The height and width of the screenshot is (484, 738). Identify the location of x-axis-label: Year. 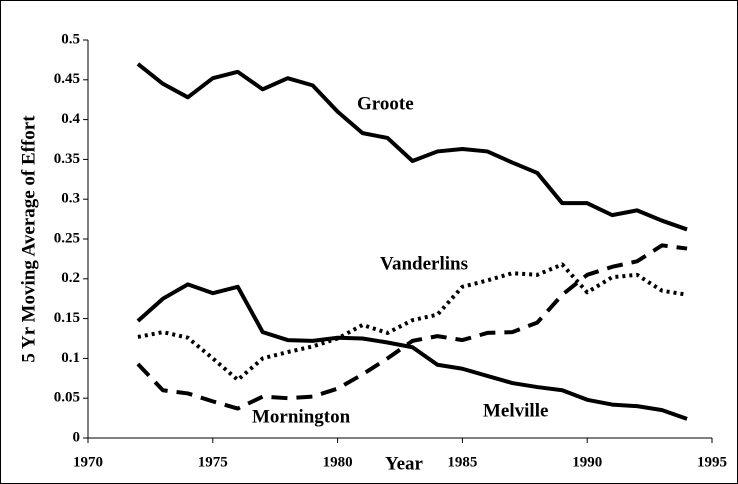
(404, 463).